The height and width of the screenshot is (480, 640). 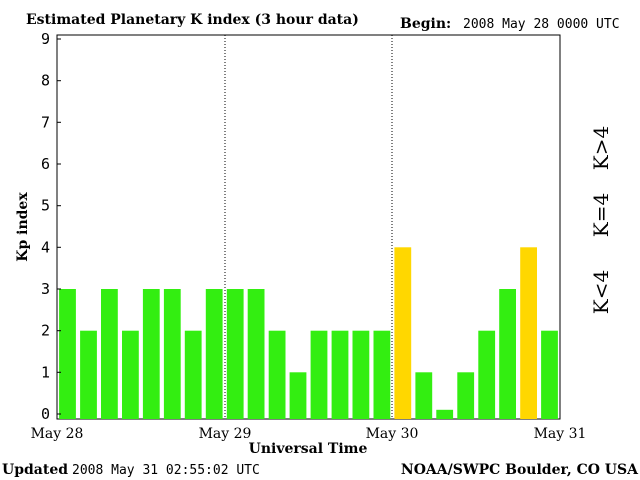 I want to click on y-tick-label: 5, so click(x=45, y=206).